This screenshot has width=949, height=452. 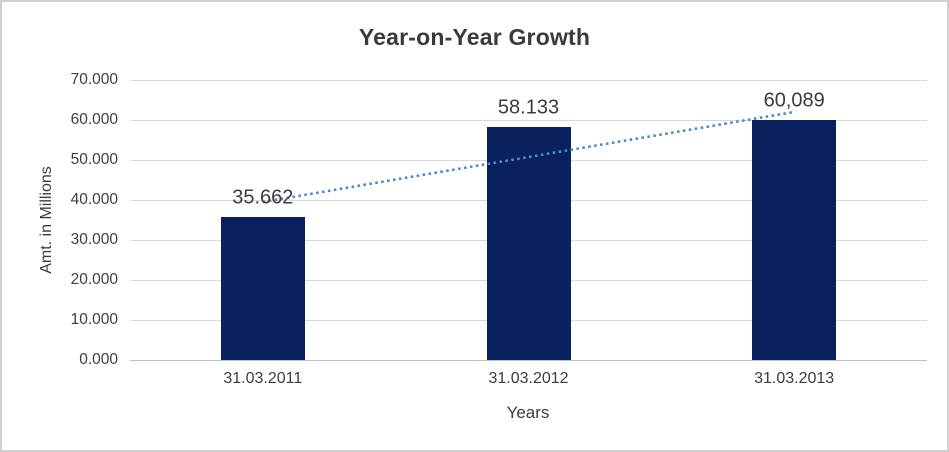 I want to click on x-axis-line, so click(x=528, y=360).